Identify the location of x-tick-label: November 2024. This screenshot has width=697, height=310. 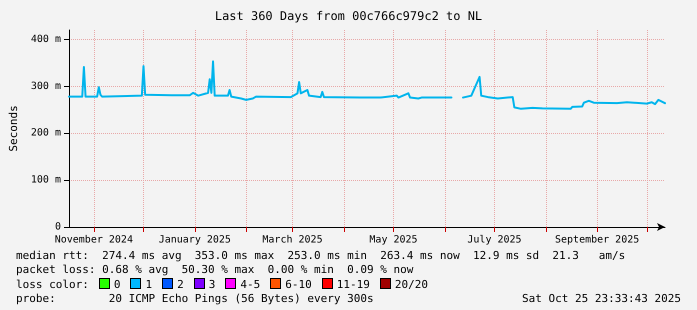
(93, 240).